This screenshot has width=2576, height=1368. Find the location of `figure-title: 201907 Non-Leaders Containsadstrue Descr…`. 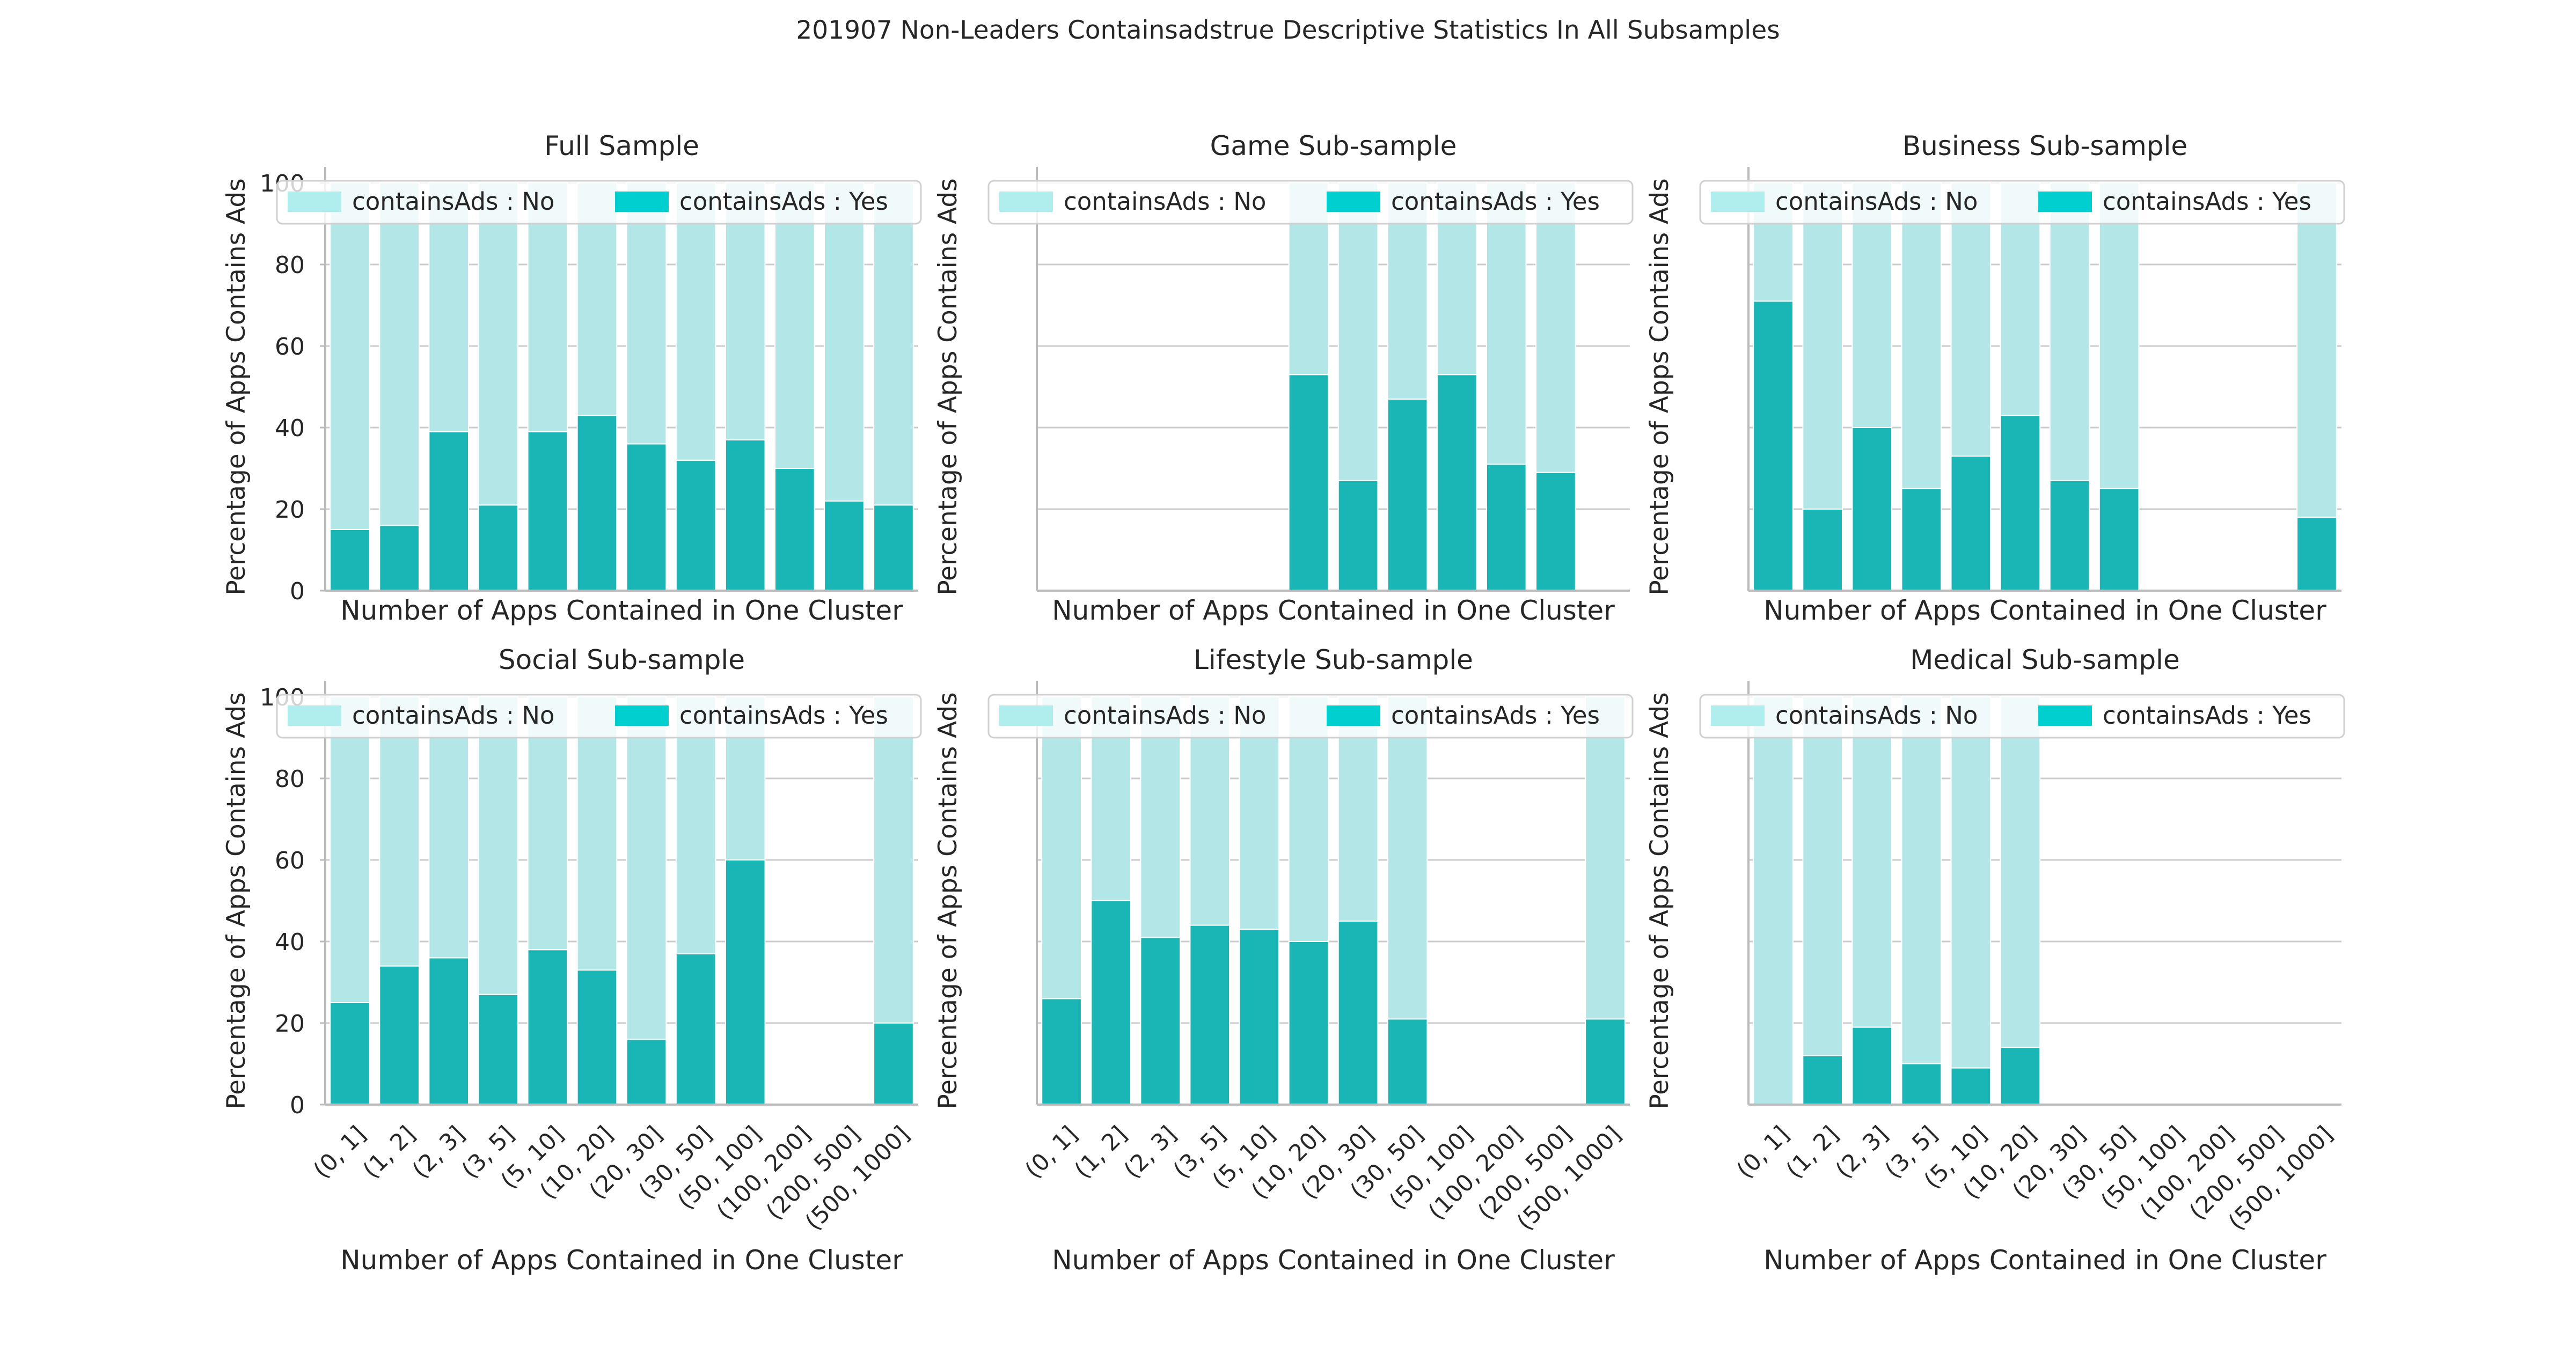

figure-title: 201907 Non-Leaders Containsadstrue Descr… is located at coordinates (1288, 30).